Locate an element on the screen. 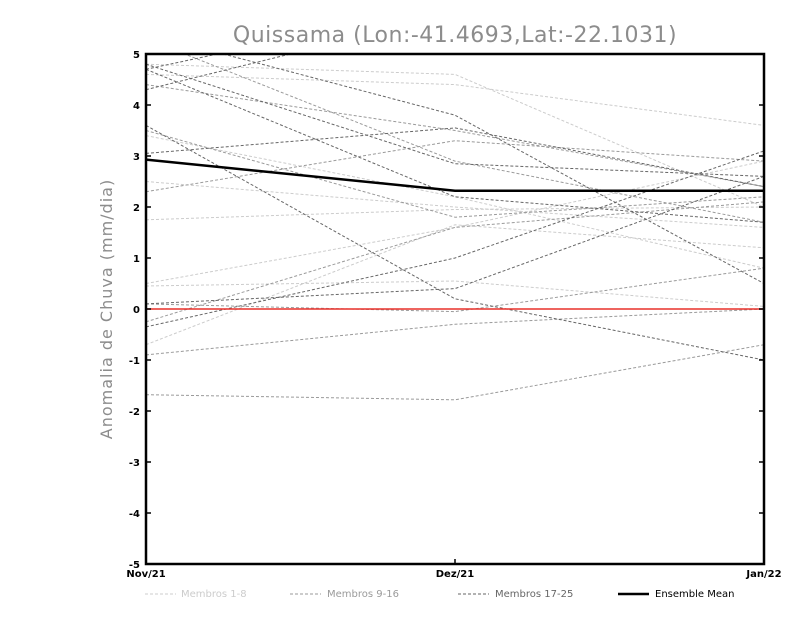 The height and width of the screenshot is (618, 800). y-tick-label: -2 is located at coordinates (134, 412).